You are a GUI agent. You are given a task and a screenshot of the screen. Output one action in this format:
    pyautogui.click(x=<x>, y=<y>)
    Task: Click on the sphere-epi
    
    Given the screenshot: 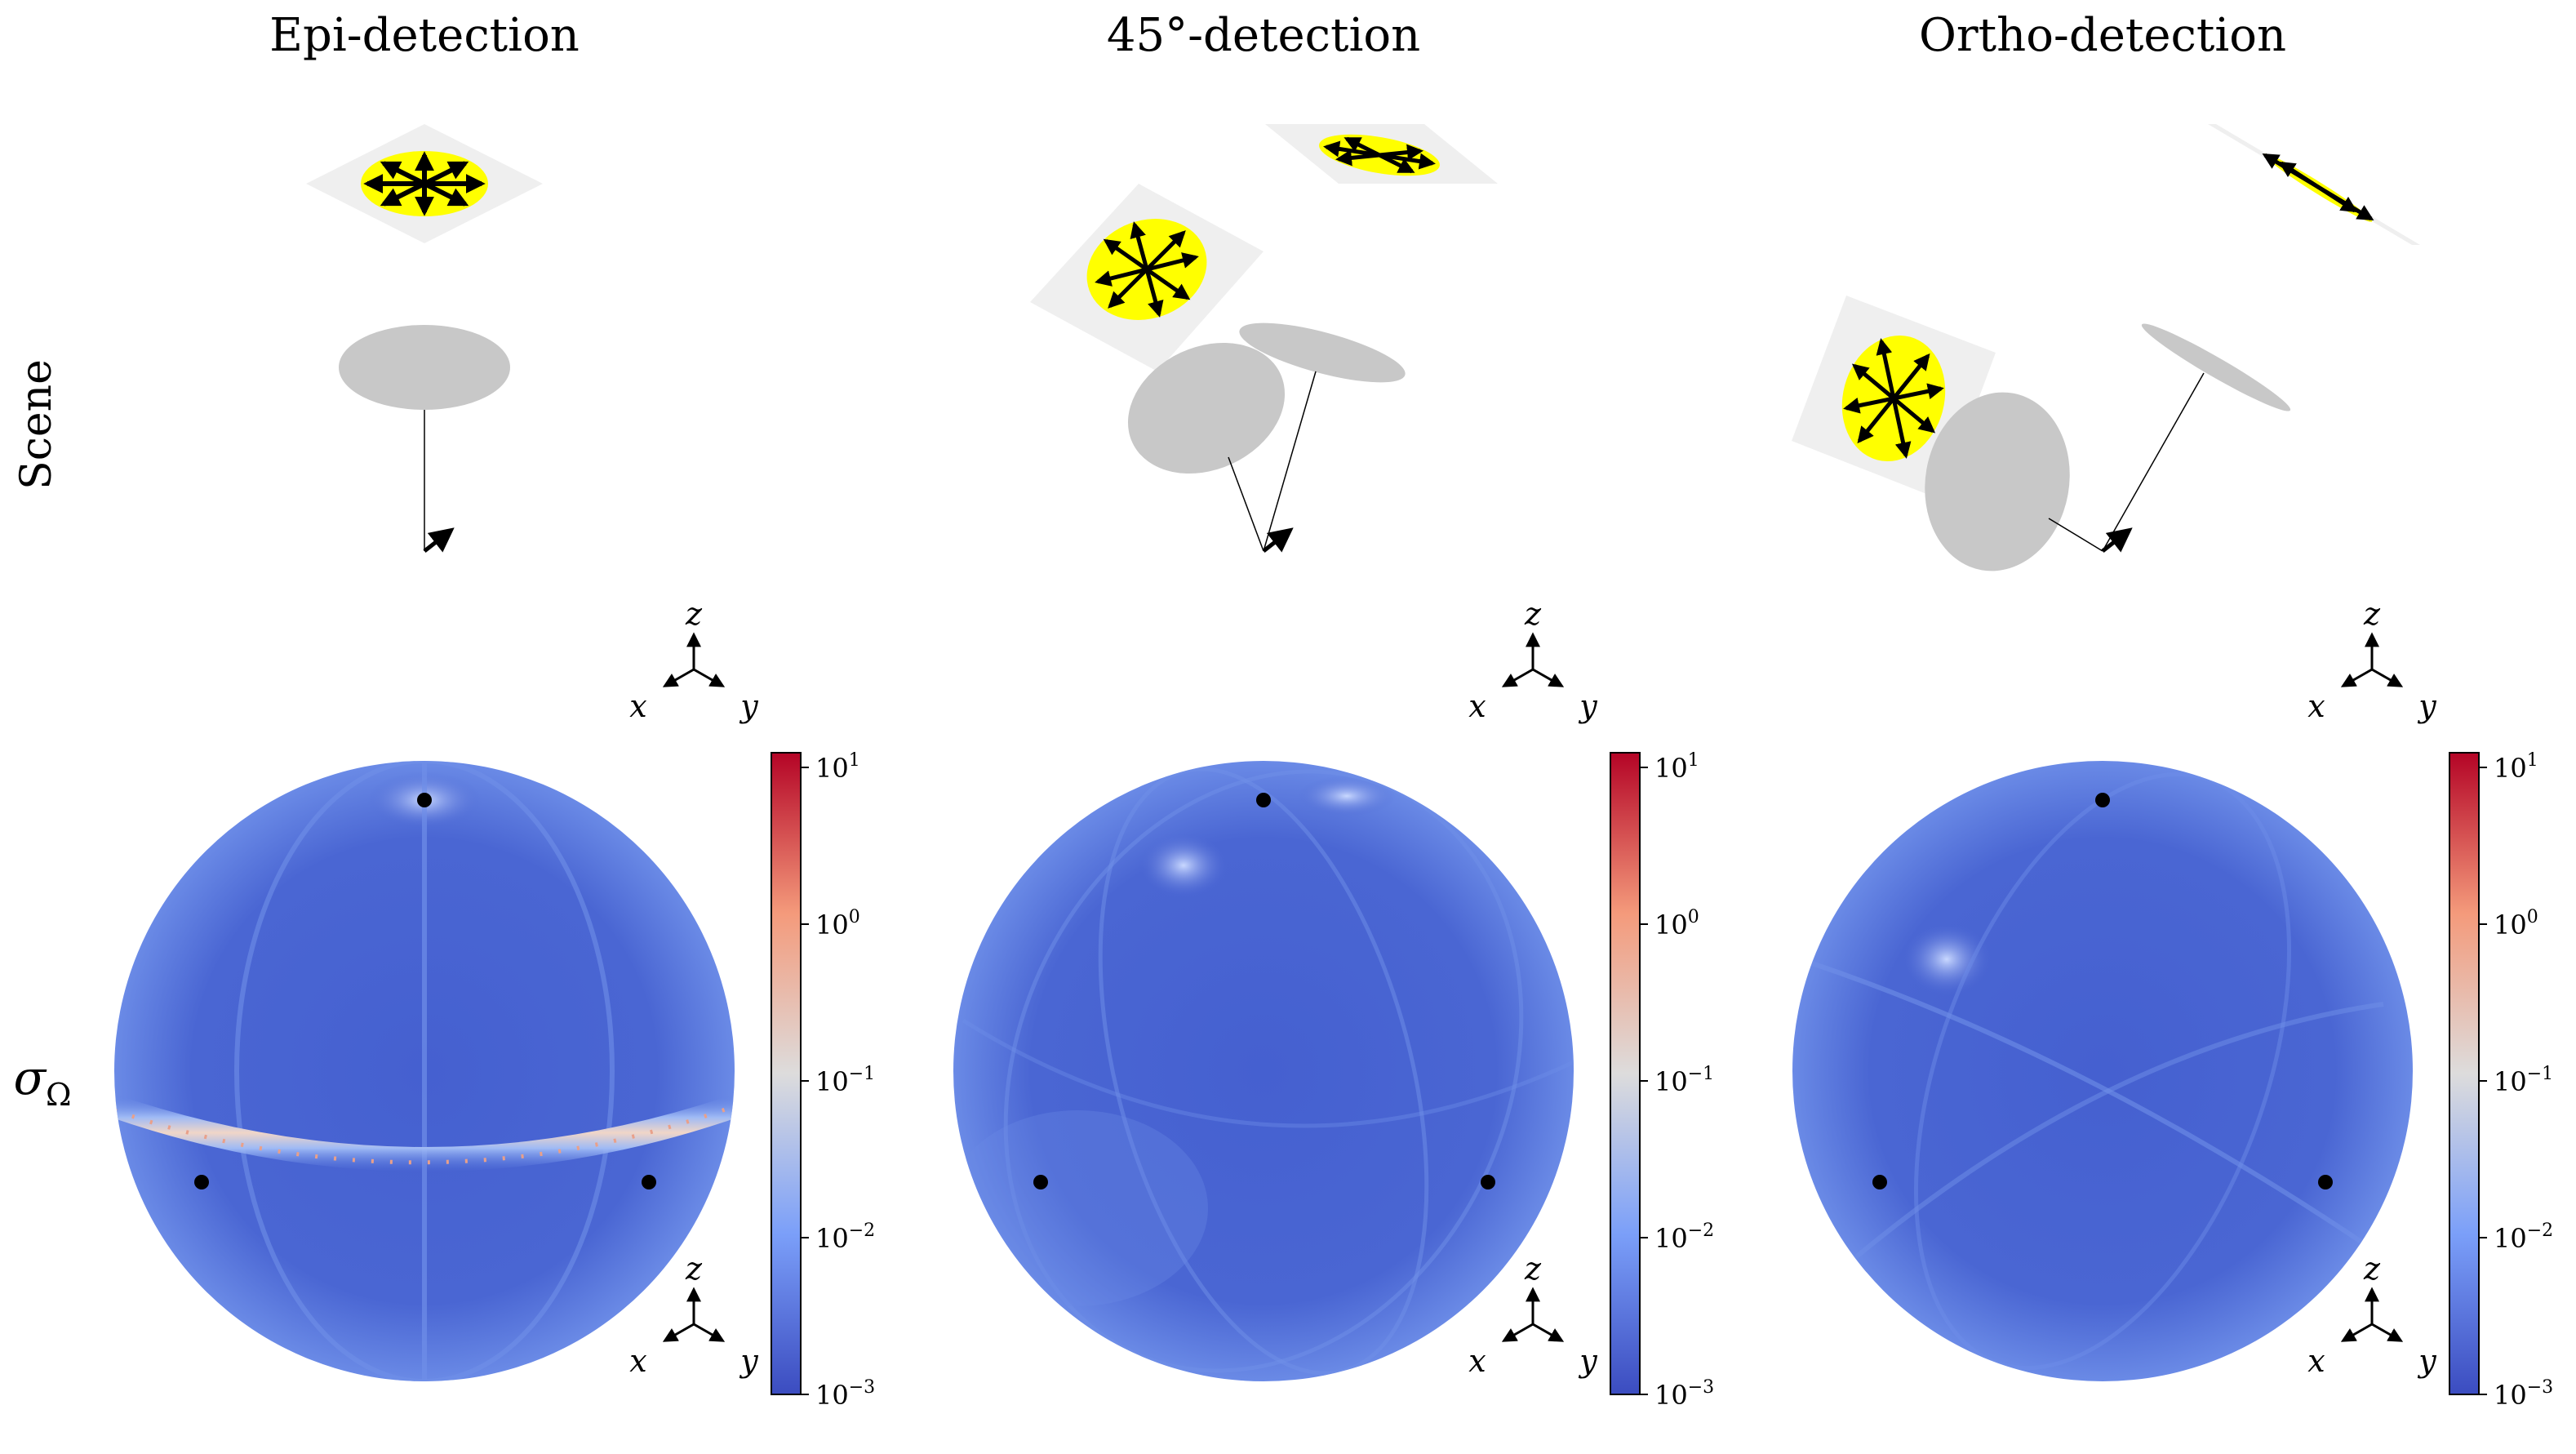 What is the action you would take?
    pyautogui.click(x=424, y=1071)
    